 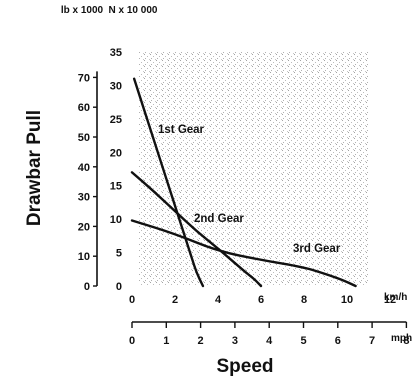 What do you see at coordinates (84, 138) in the screenshot?
I see `y-tick-label-lb: 50` at bounding box center [84, 138].